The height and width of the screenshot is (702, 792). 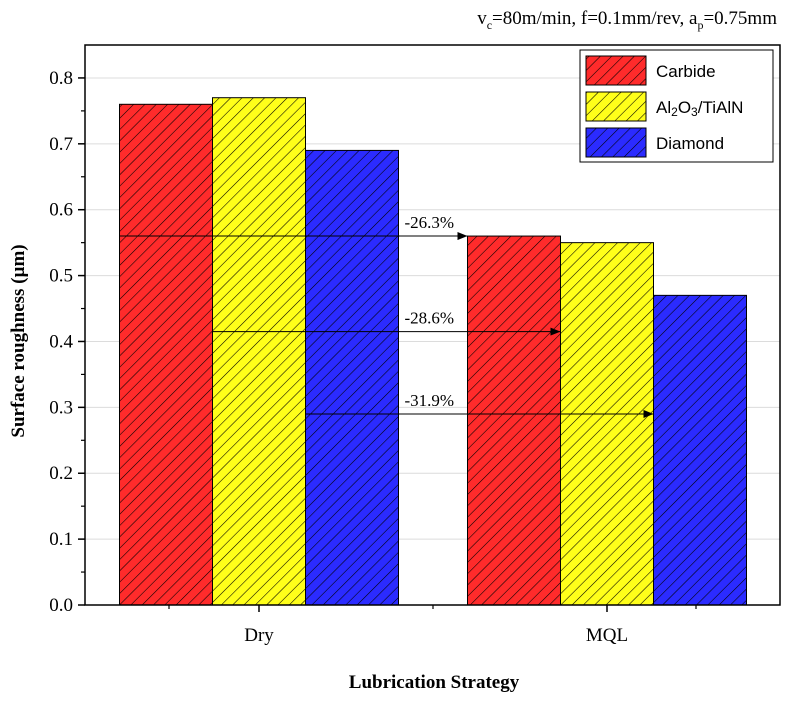 I want to click on y-tick-label: 0.6, so click(x=61, y=210).